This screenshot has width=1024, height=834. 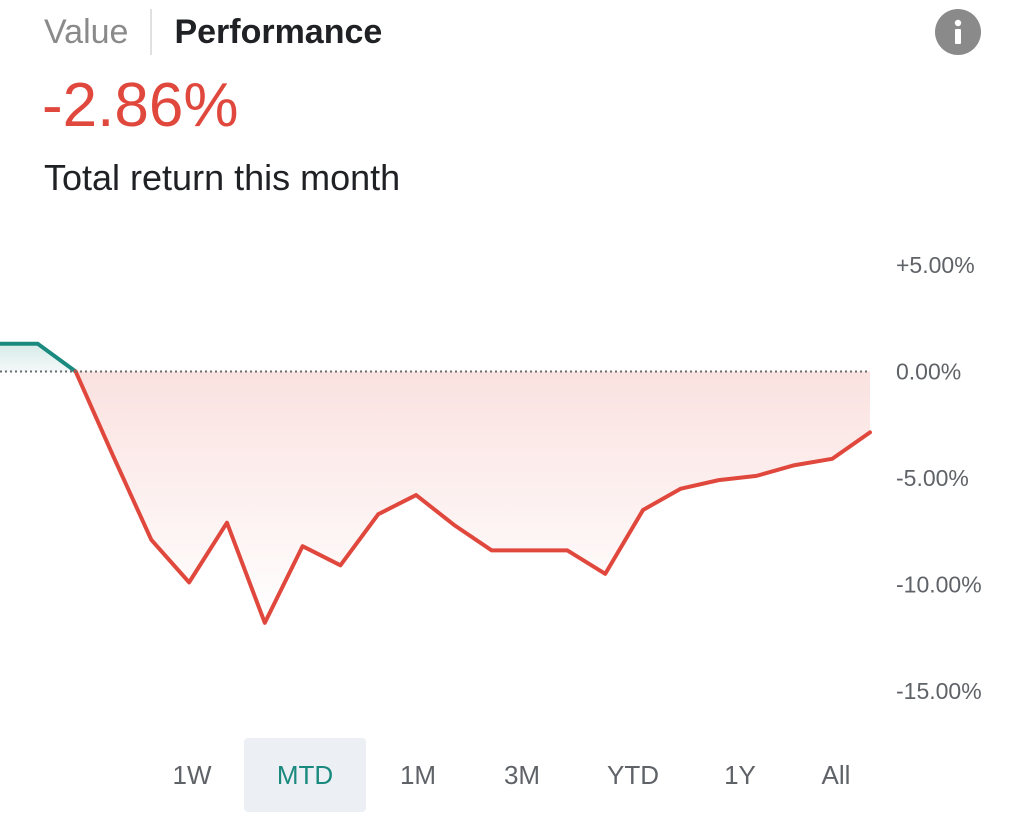 What do you see at coordinates (928, 372) in the screenshot?
I see `y-tick-label: 0.00%` at bounding box center [928, 372].